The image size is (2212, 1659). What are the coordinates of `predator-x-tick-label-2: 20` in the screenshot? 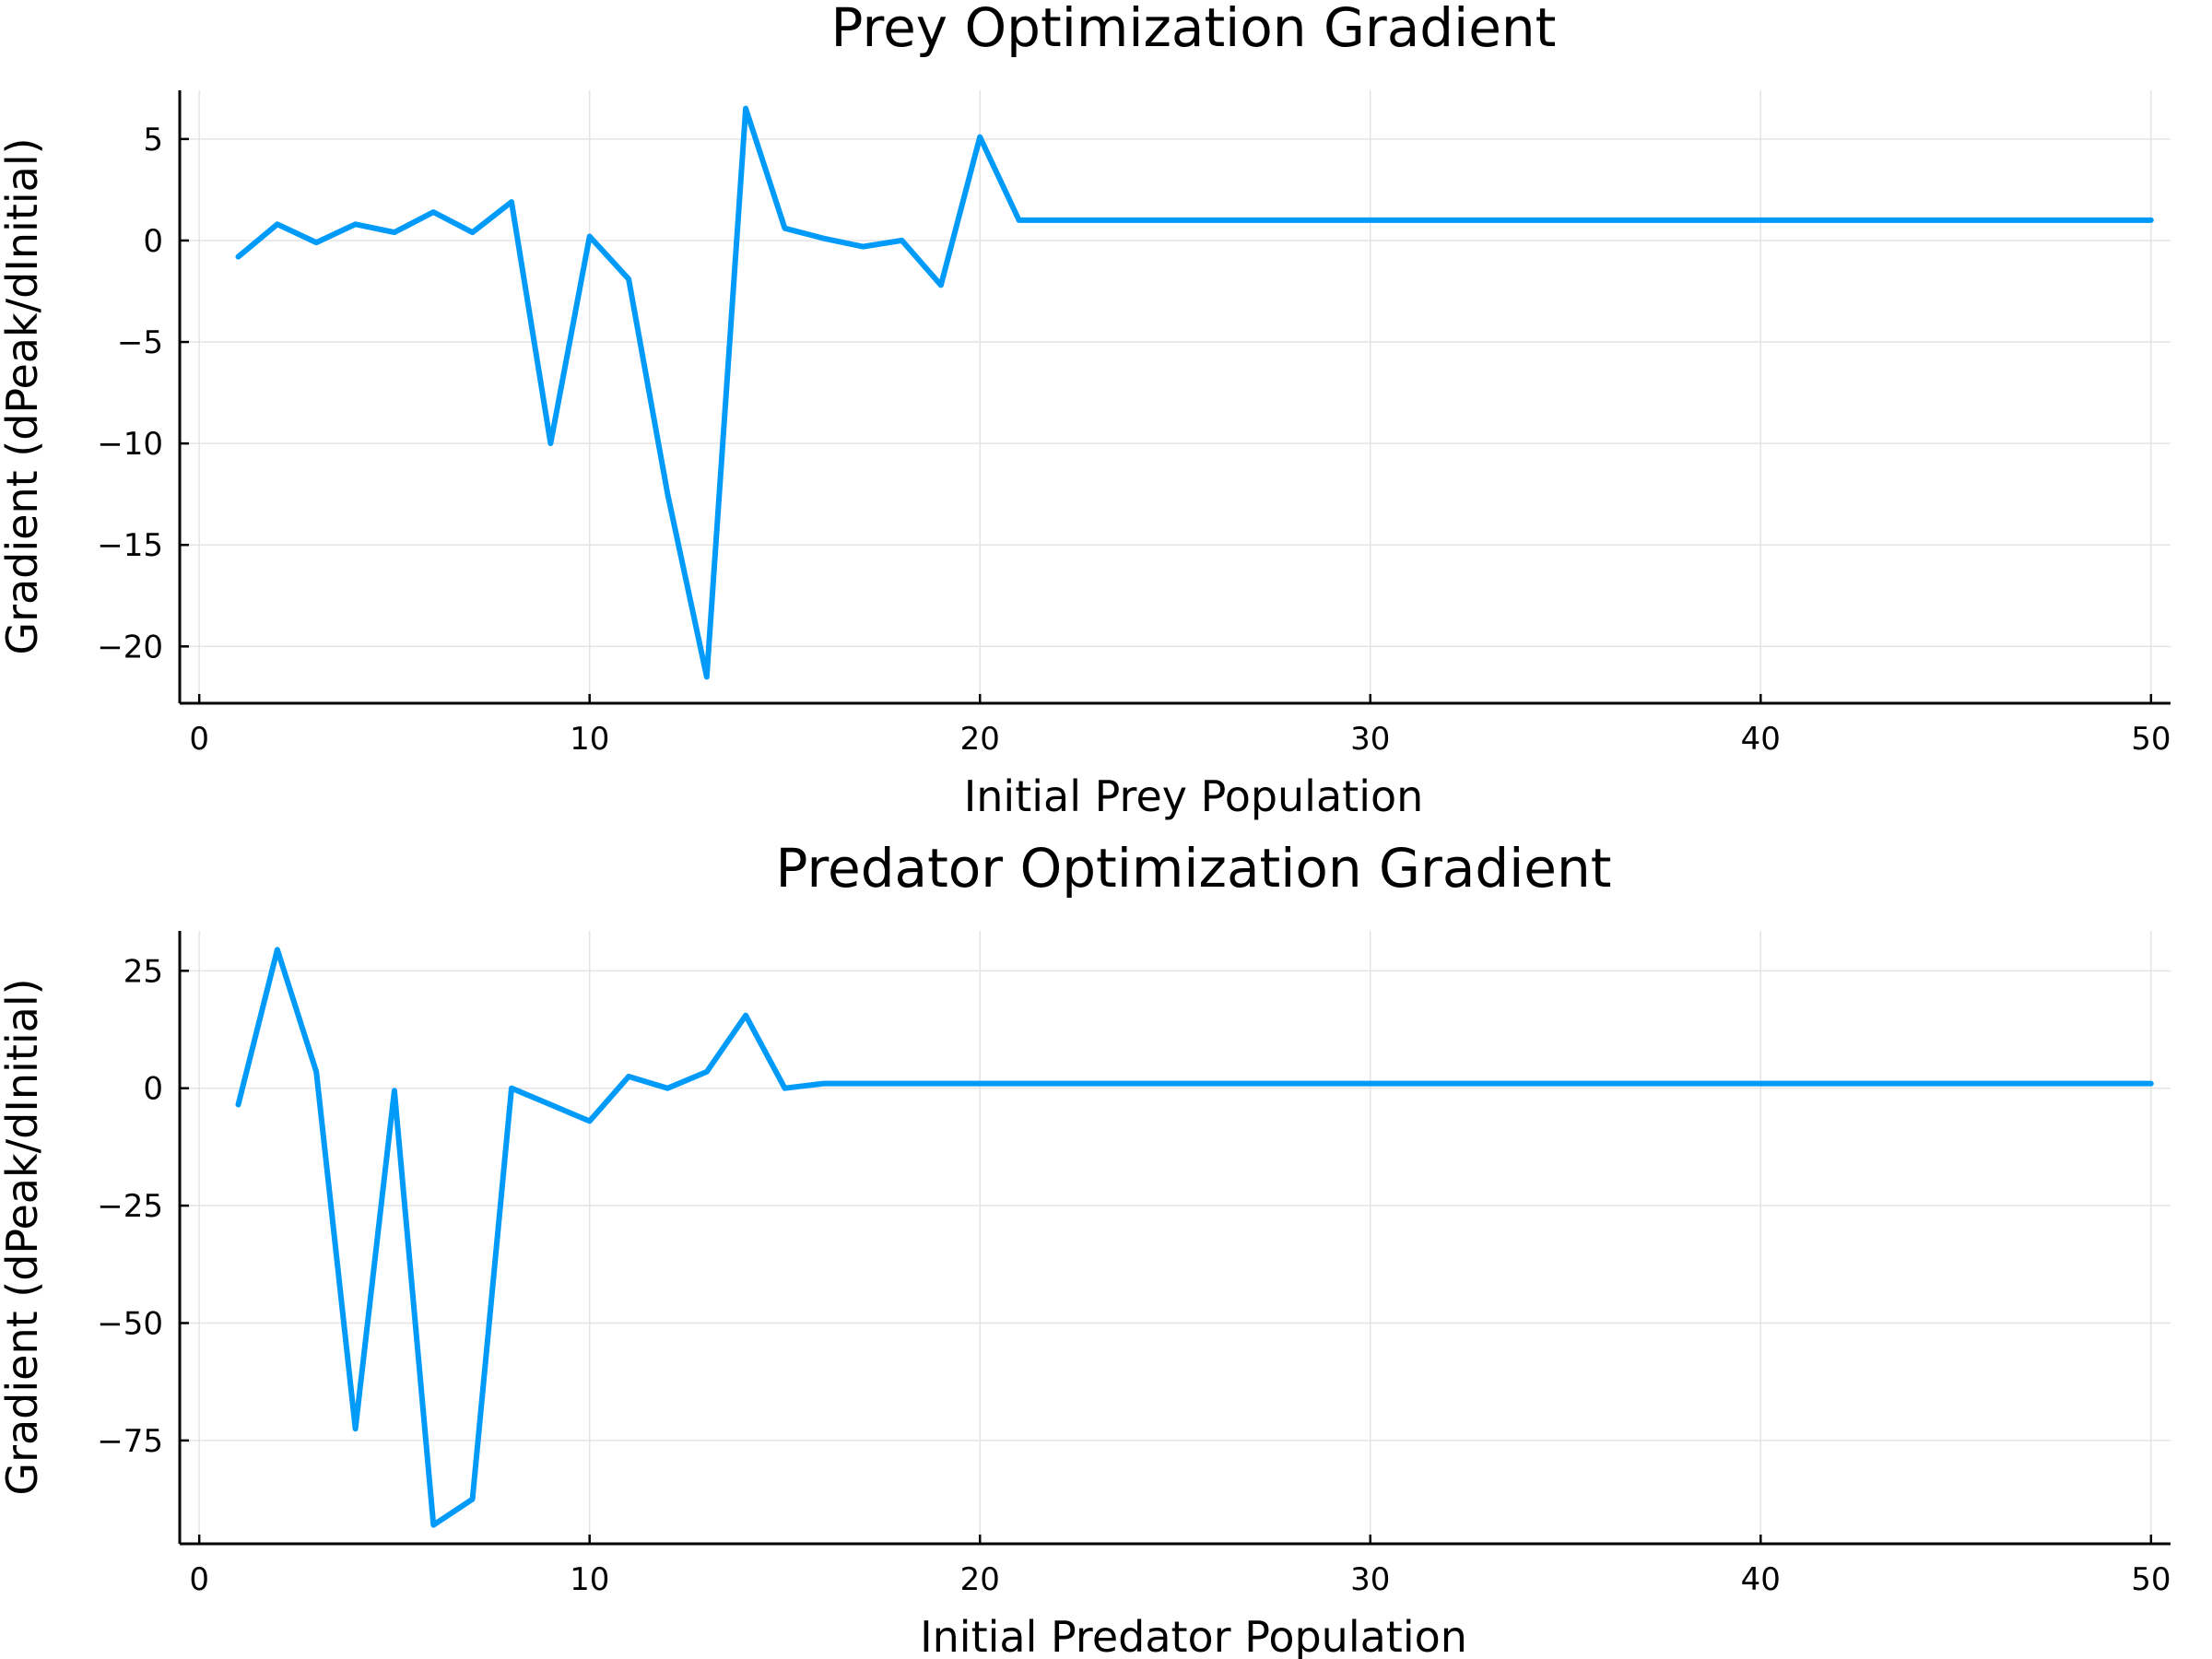 It's located at (980, 1579).